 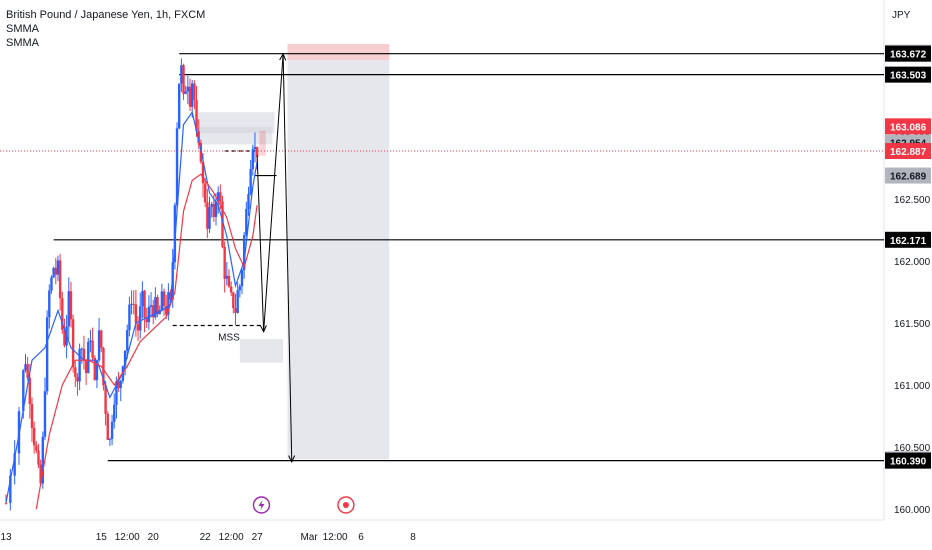 I want to click on indicator-smma-slow: SMMA, so click(x=22, y=43).